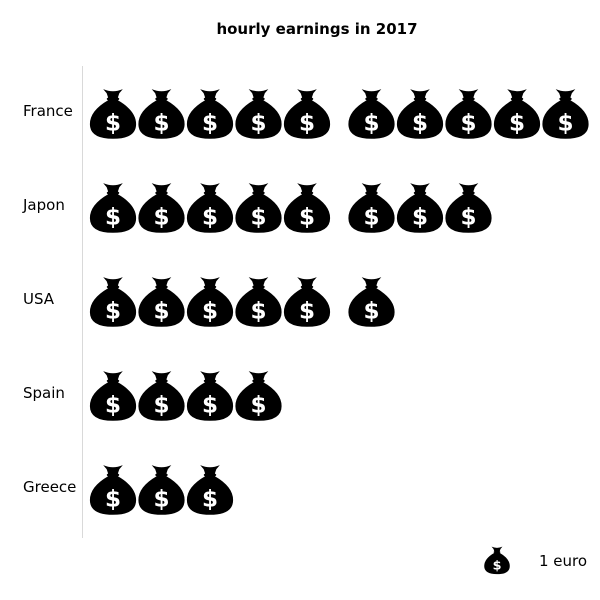  Describe the element at coordinates (44, 205) in the screenshot. I see `category-label-japon: Japon` at that location.